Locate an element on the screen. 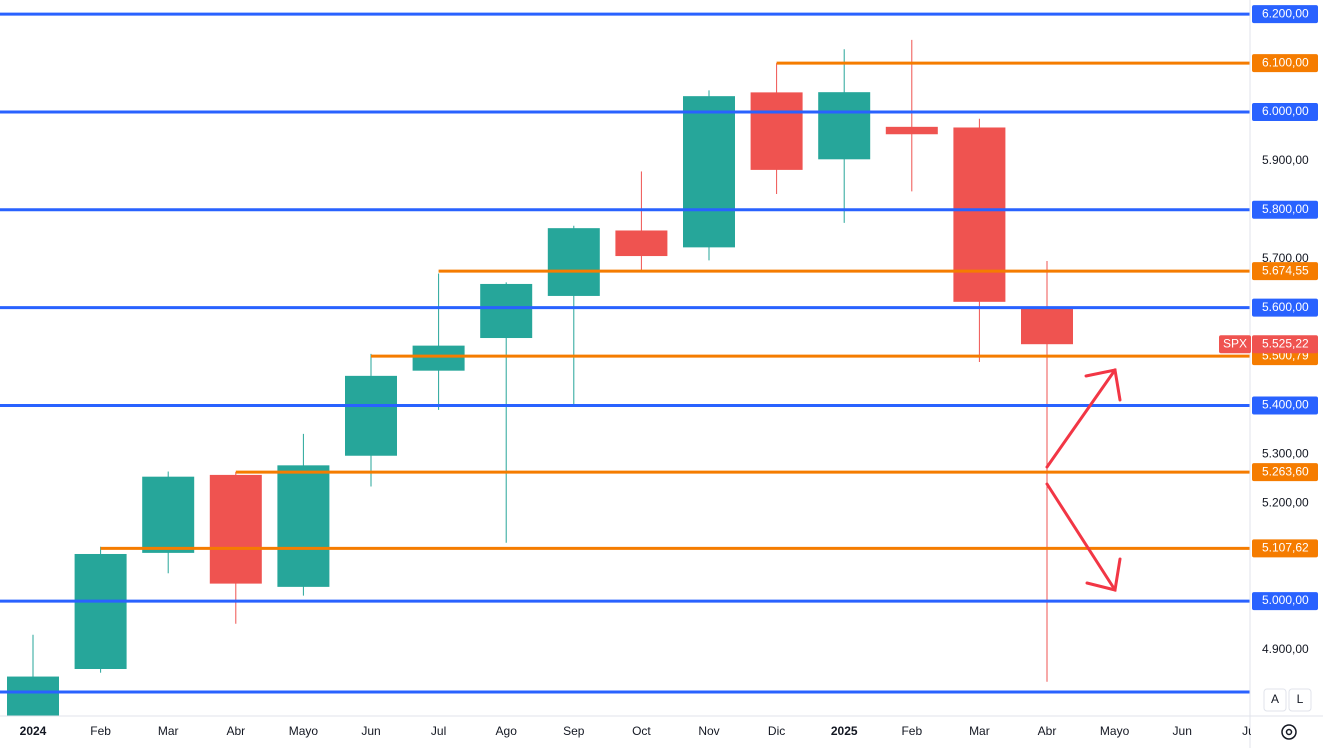  scale-button: A is located at coordinates (1275, 700).